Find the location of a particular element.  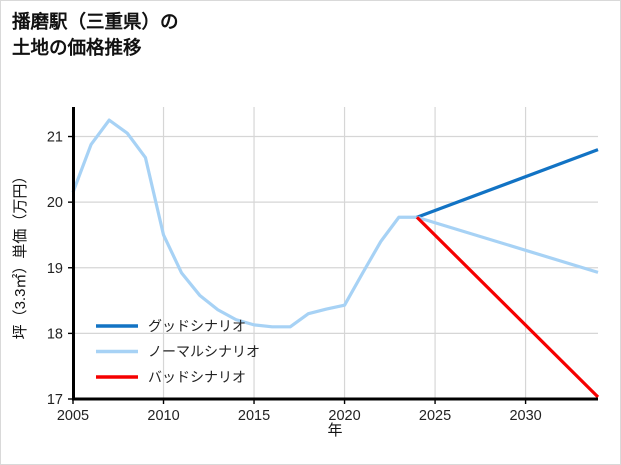

y-tick-labels: 17 18 19 20 21 is located at coordinates (55, 269).